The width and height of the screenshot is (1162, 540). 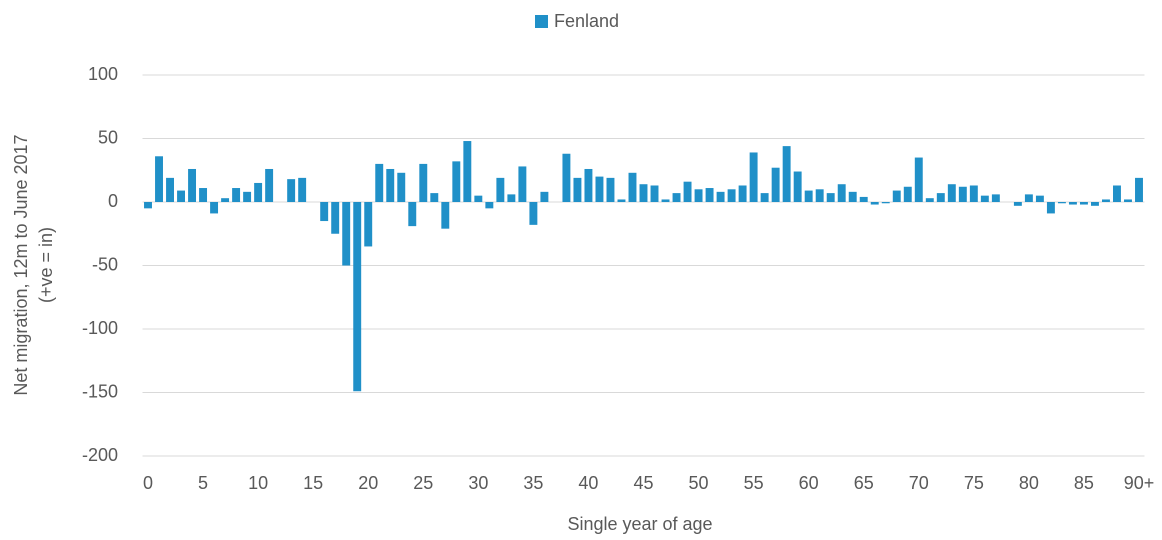 What do you see at coordinates (108, 137) in the screenshot?
I see `y-tick-label: 50` at bounding box center [108, 137].